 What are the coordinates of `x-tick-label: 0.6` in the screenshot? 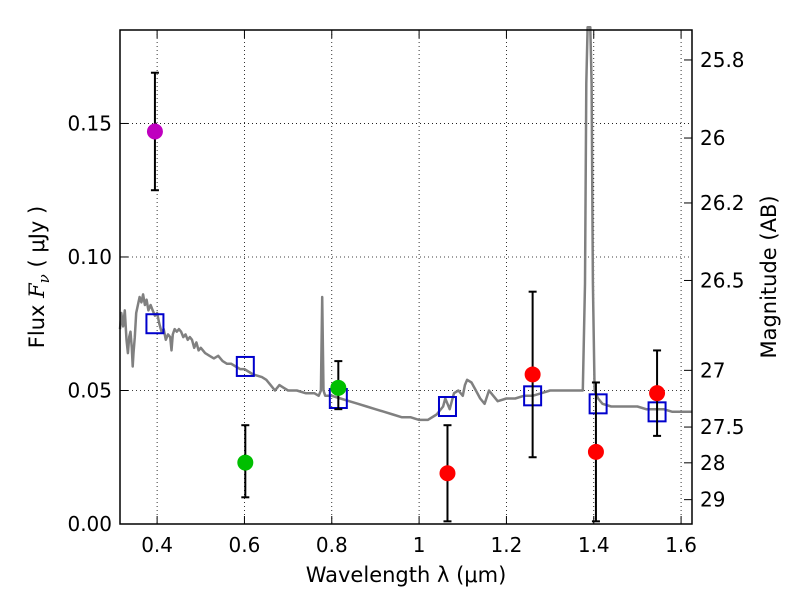 It's located at (245, 545).